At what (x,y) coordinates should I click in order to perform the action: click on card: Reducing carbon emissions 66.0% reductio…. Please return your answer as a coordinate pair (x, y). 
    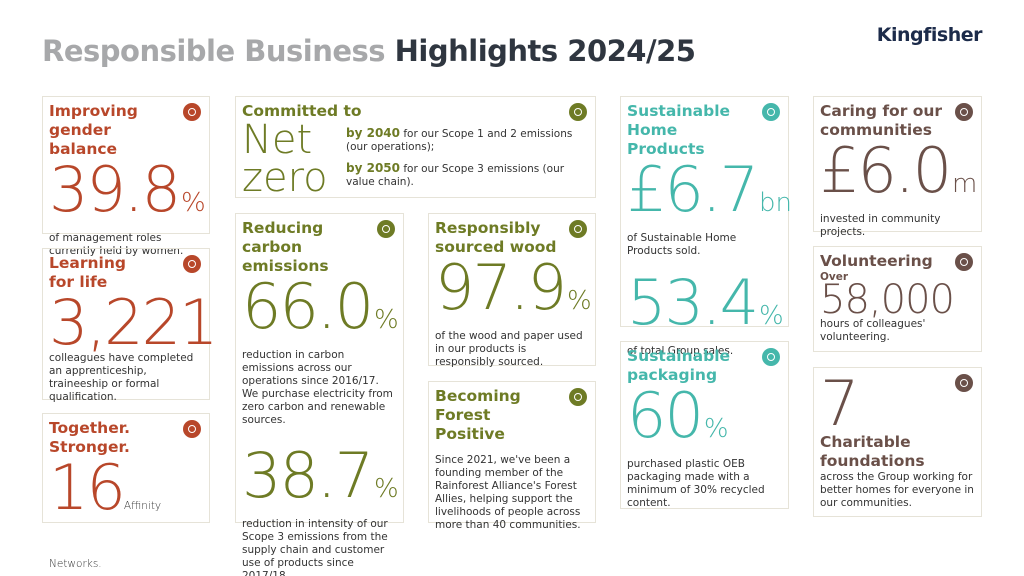
    Looking at the image, I should click on (319, 394).